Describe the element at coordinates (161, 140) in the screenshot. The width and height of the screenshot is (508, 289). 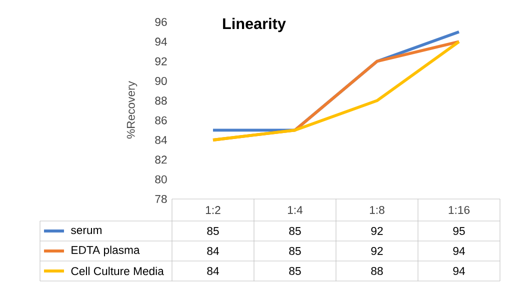
I see `y-tick-label: 84` at that location.